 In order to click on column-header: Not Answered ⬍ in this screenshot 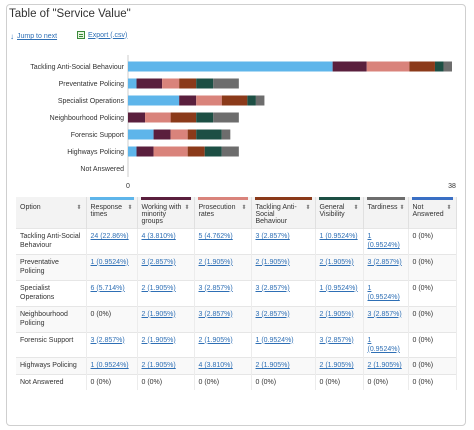, I will do `click(432, 213)`.